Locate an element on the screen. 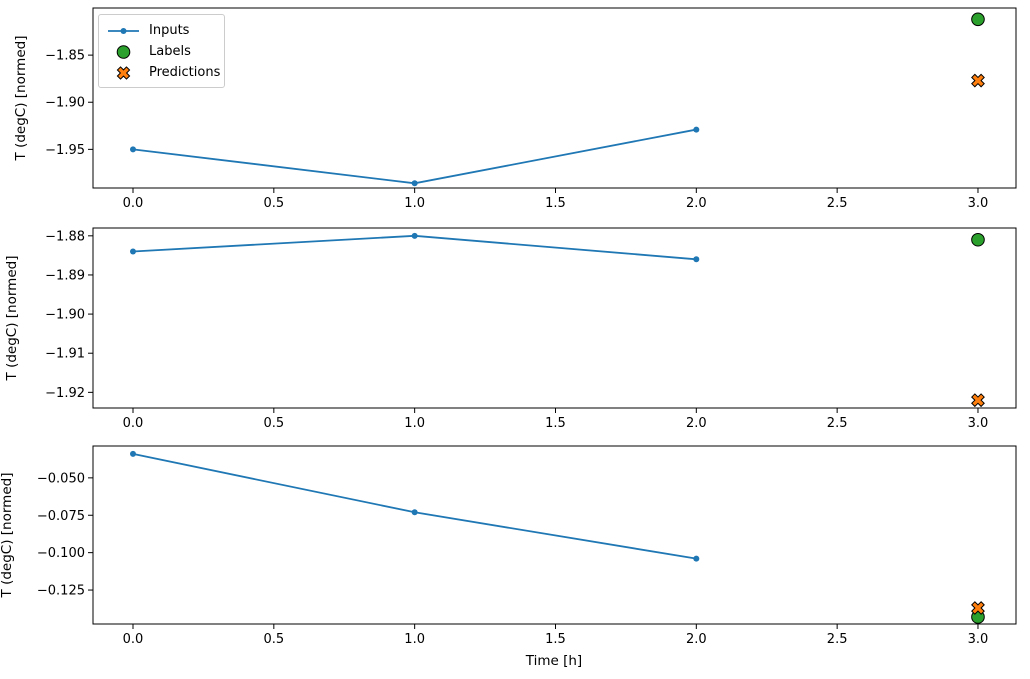 The width and height of the screenshot is (1030, 679). legend: Inputs Labels Predictions is located at coordinates (161, 51).